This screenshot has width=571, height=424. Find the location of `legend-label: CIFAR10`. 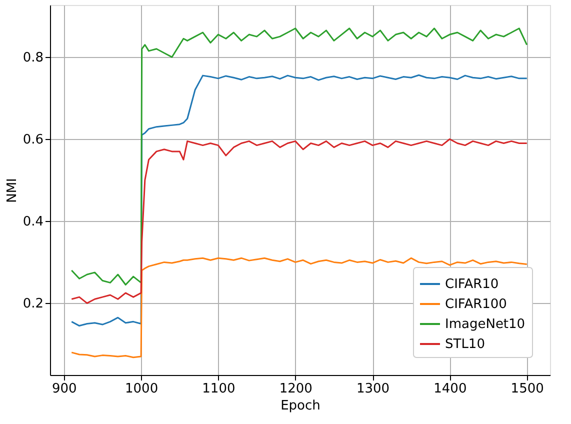

legend-label: CIFAR10 is located at coordinates (472, 284).